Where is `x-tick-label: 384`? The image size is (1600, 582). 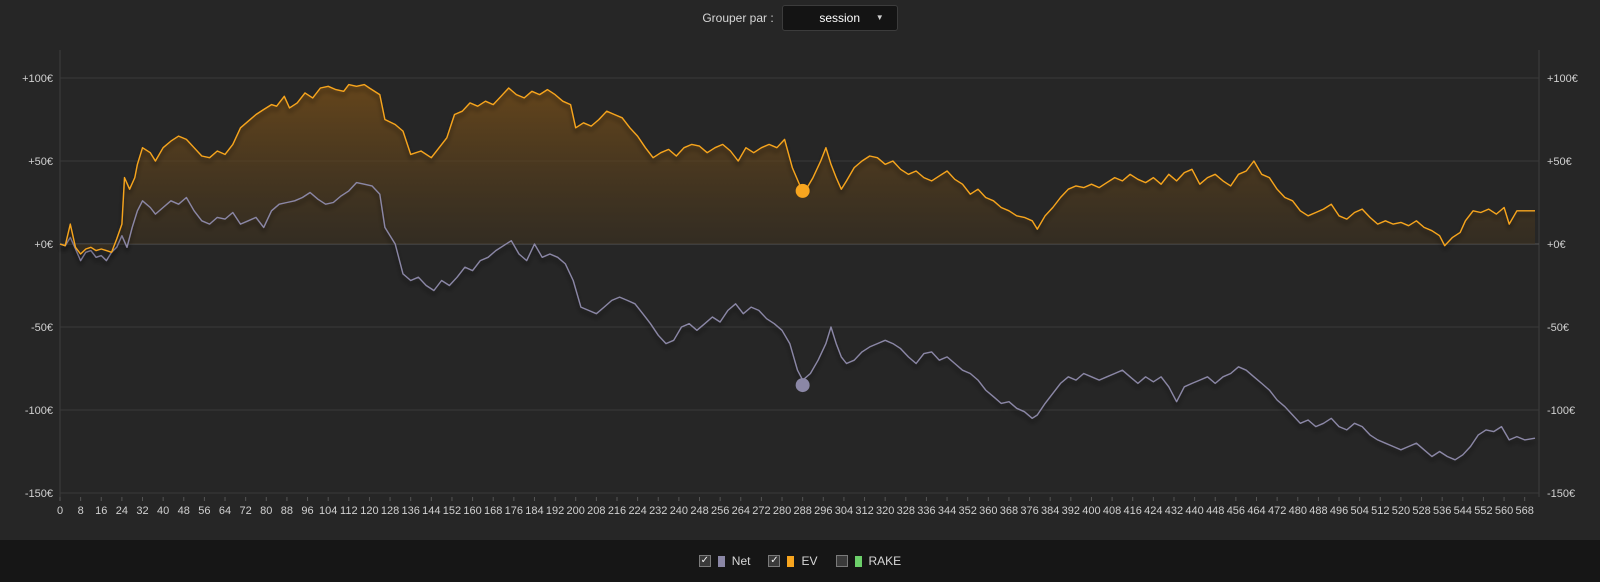 x-tick-label: 384 is located at coordinates (1050, 511).